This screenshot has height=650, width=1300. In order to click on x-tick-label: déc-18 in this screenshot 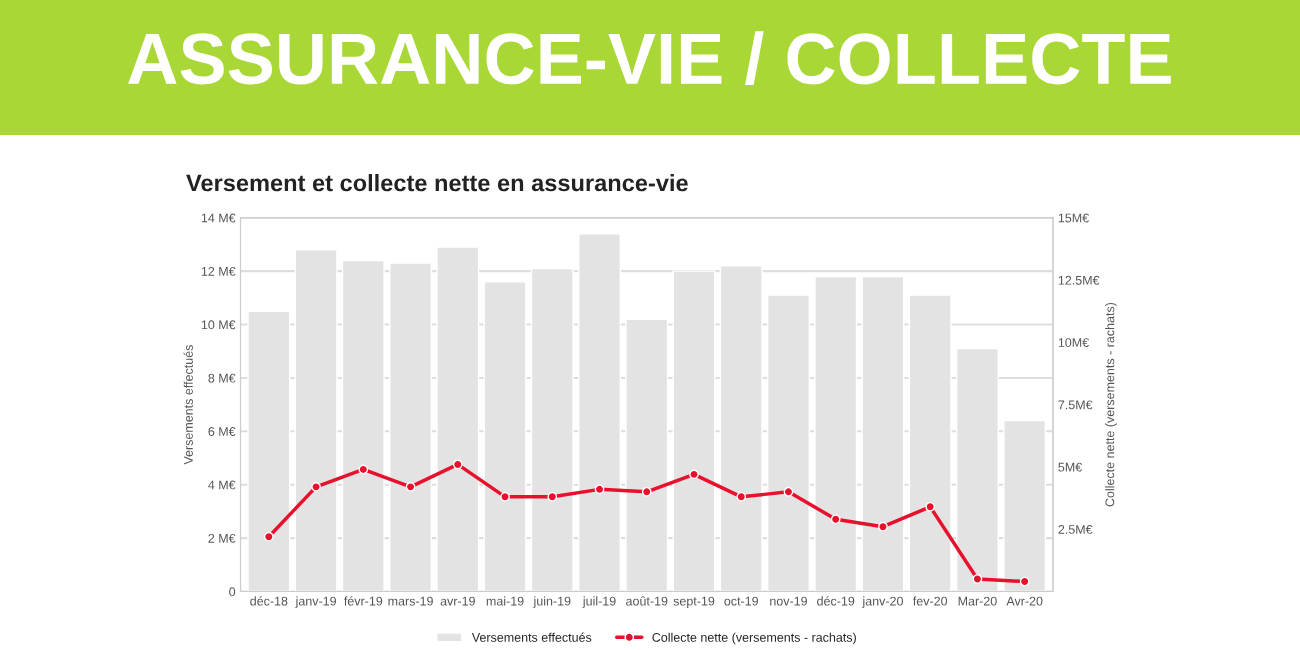, I will do `click(269, 601)`.